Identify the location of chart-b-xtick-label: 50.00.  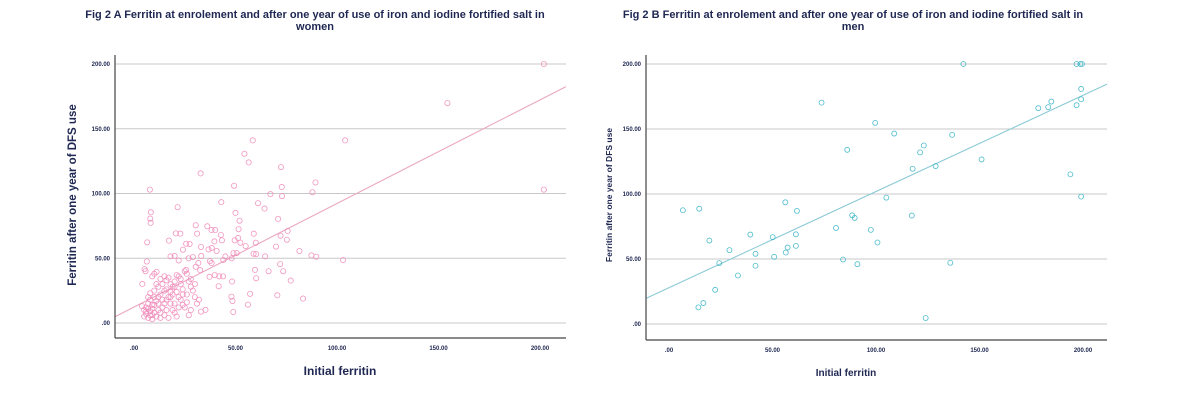
(773, 351).